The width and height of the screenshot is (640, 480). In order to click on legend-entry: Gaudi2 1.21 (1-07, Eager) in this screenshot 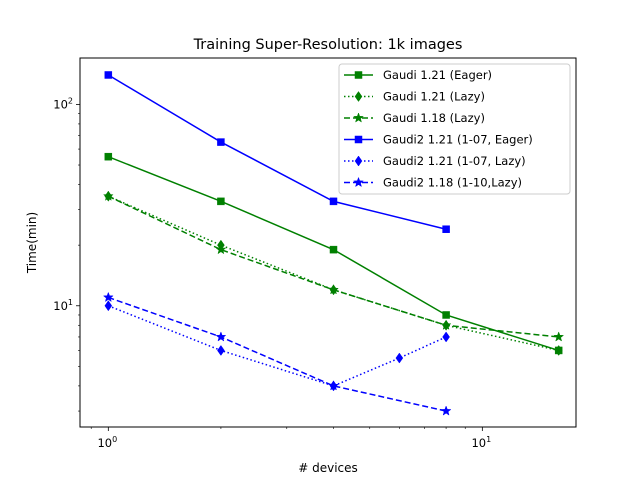, I will do `click(438, 140)`.